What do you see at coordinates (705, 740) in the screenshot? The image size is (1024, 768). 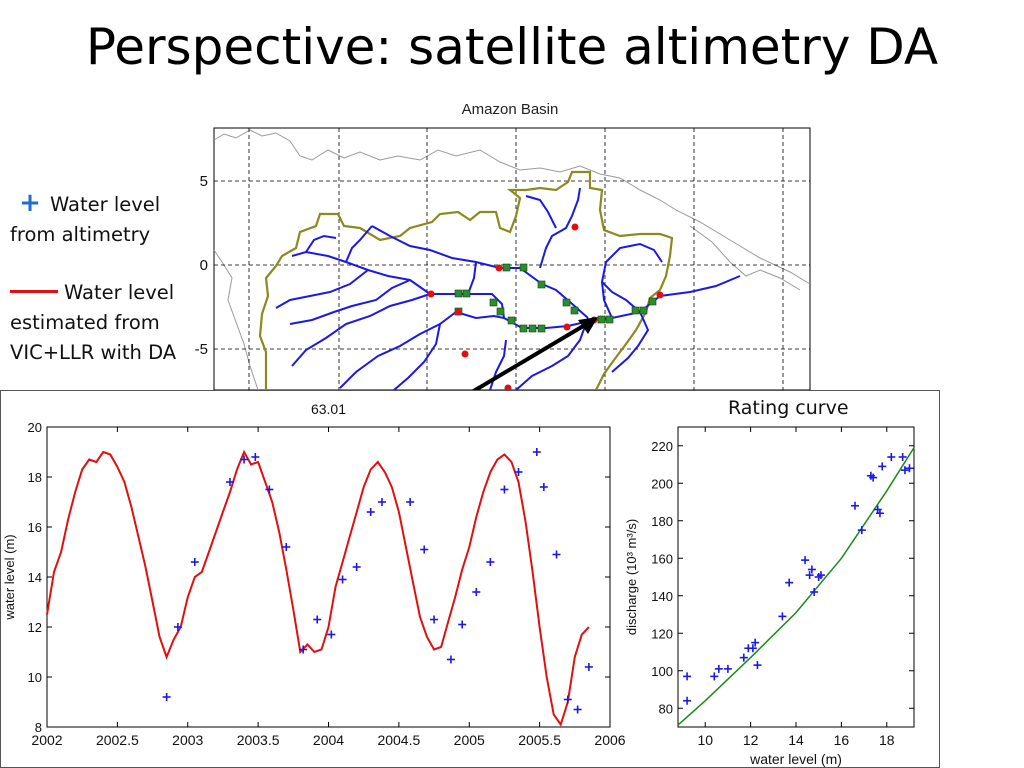 I see `x-tick-label: 10` at bounding box center [705, 740].